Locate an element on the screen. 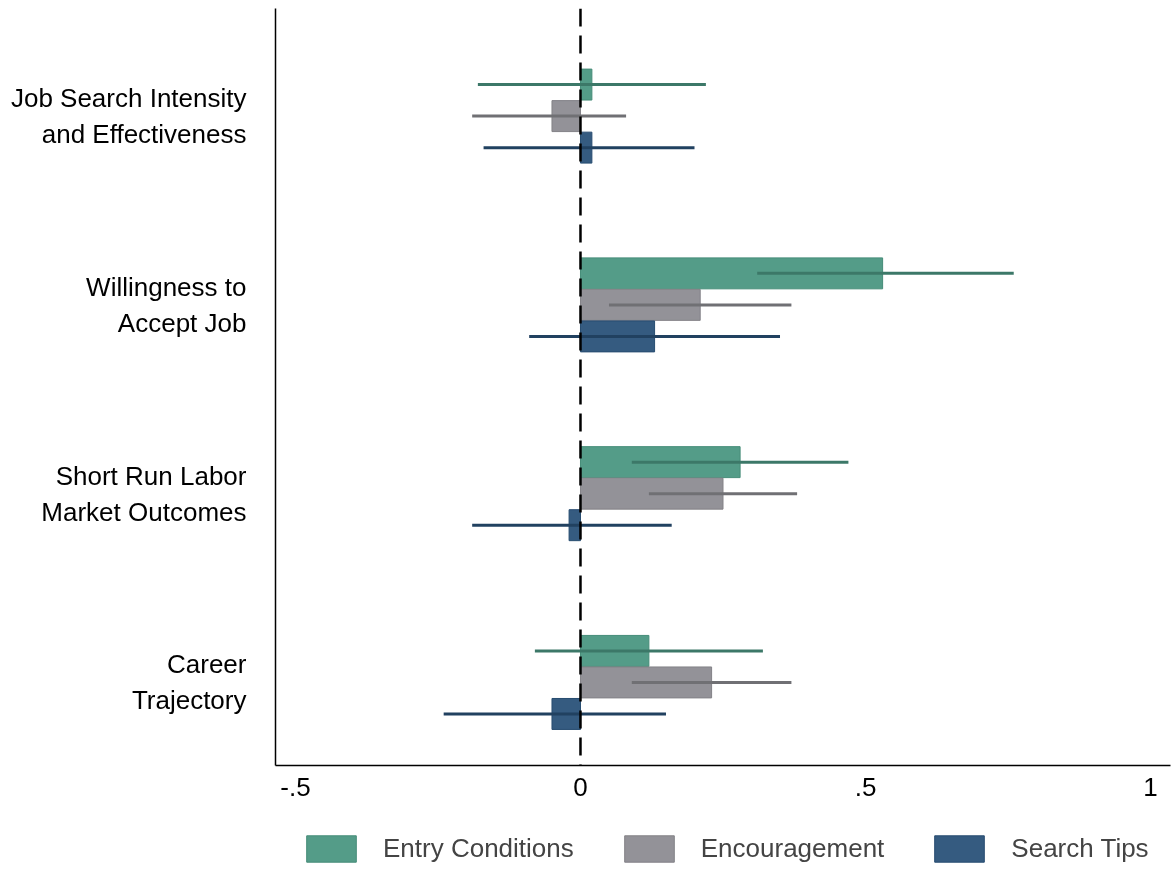 The width and height of the screenshot is (1172, 871). y-tick-label: Job Search Intensity and Effectiveness is located at coordinates (128, 116).